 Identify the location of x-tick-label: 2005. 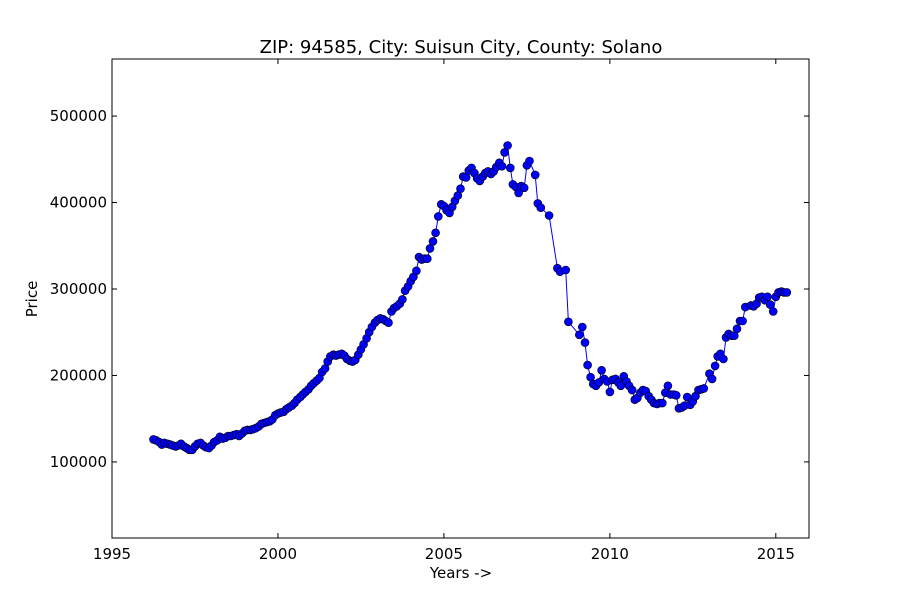
(444, 554).